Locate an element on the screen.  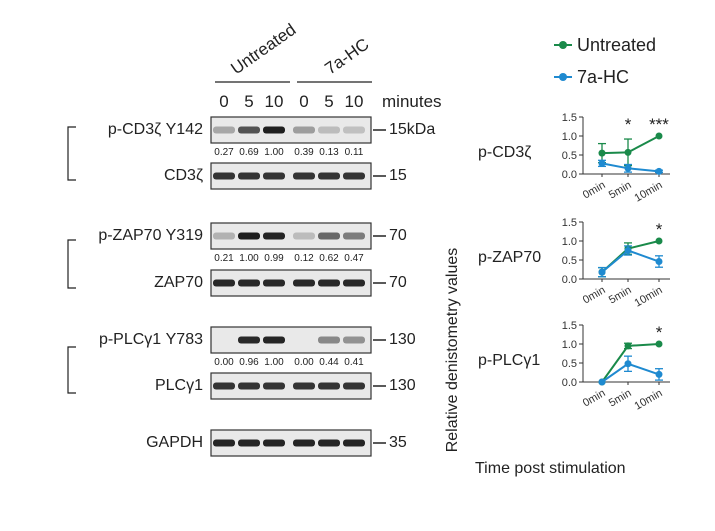
lane-label: 0 is located at coordinates (223, 101).